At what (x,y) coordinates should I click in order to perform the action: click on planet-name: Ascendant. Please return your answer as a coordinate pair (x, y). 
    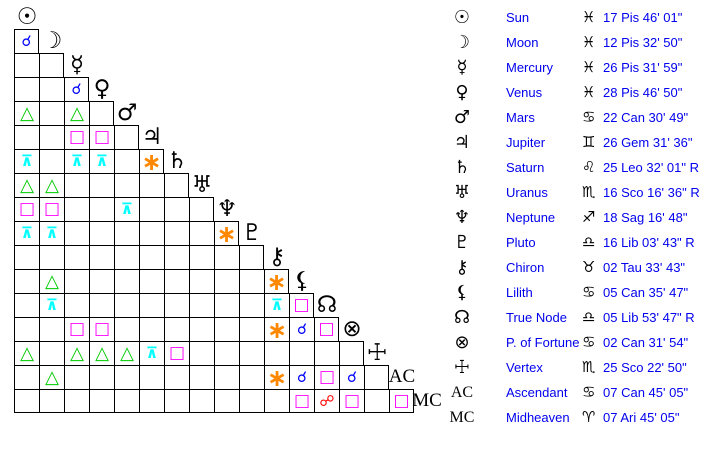
    Looking at the image, I should click on (537, 392).